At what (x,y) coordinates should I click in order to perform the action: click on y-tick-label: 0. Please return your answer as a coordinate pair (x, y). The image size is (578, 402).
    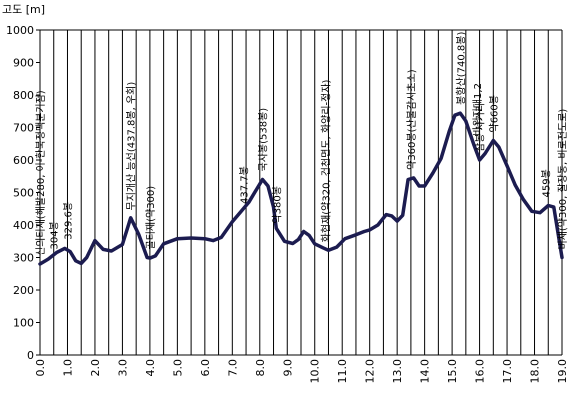
    Looking at the image, I should click on (30, 355).